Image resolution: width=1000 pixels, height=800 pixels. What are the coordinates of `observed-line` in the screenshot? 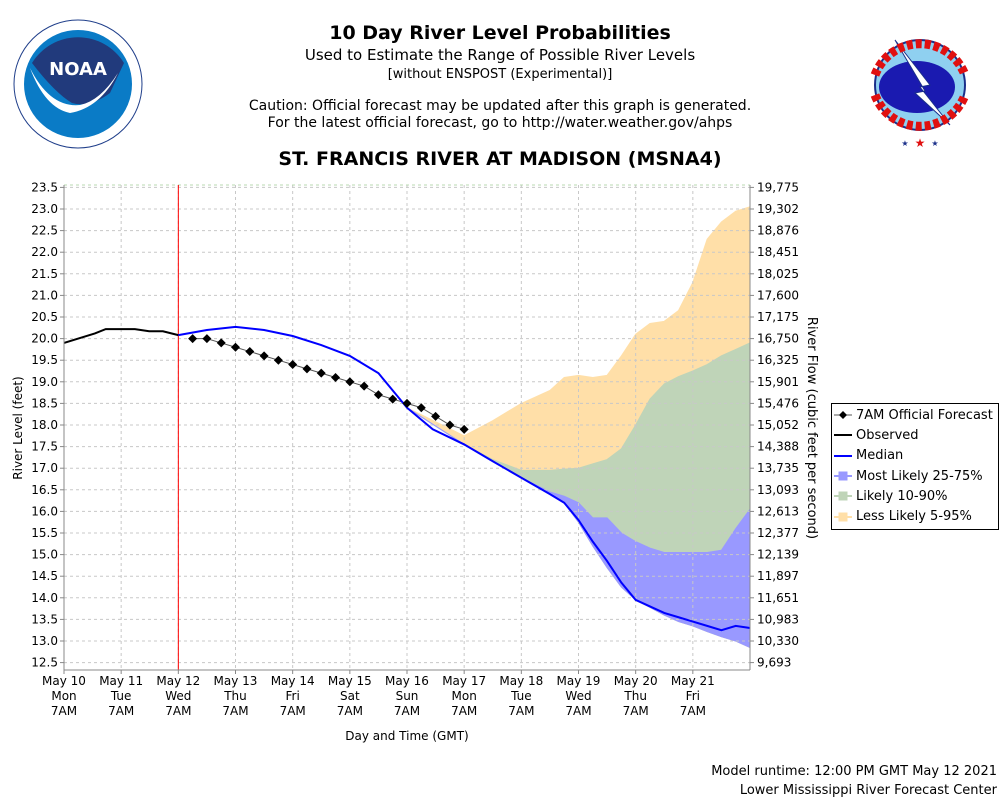 It's located at (121, 336).